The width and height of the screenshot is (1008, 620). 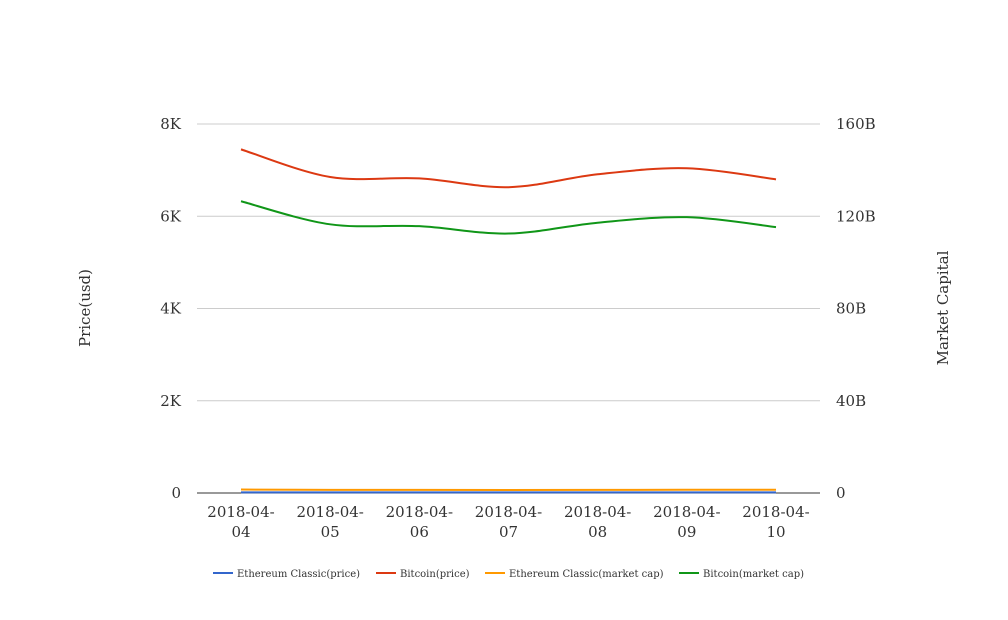 I want to click on legend-item: Bitcoin(market cap), so click(x=741, y=574).